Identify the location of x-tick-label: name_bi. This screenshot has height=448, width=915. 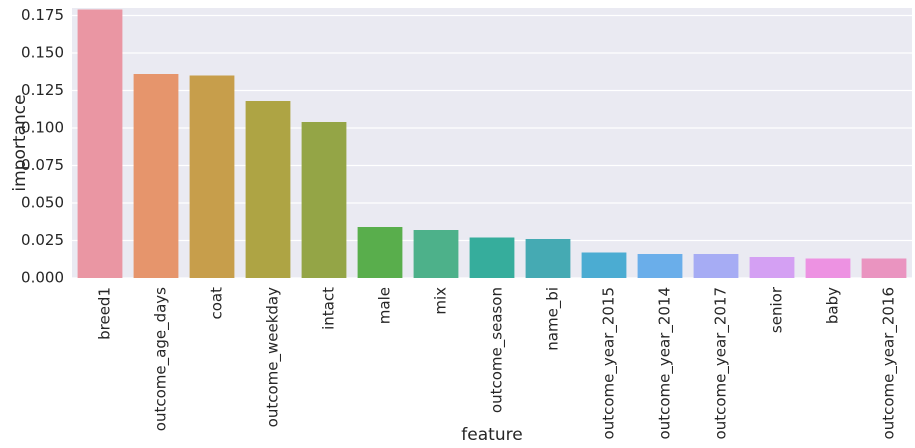
(553, 319).